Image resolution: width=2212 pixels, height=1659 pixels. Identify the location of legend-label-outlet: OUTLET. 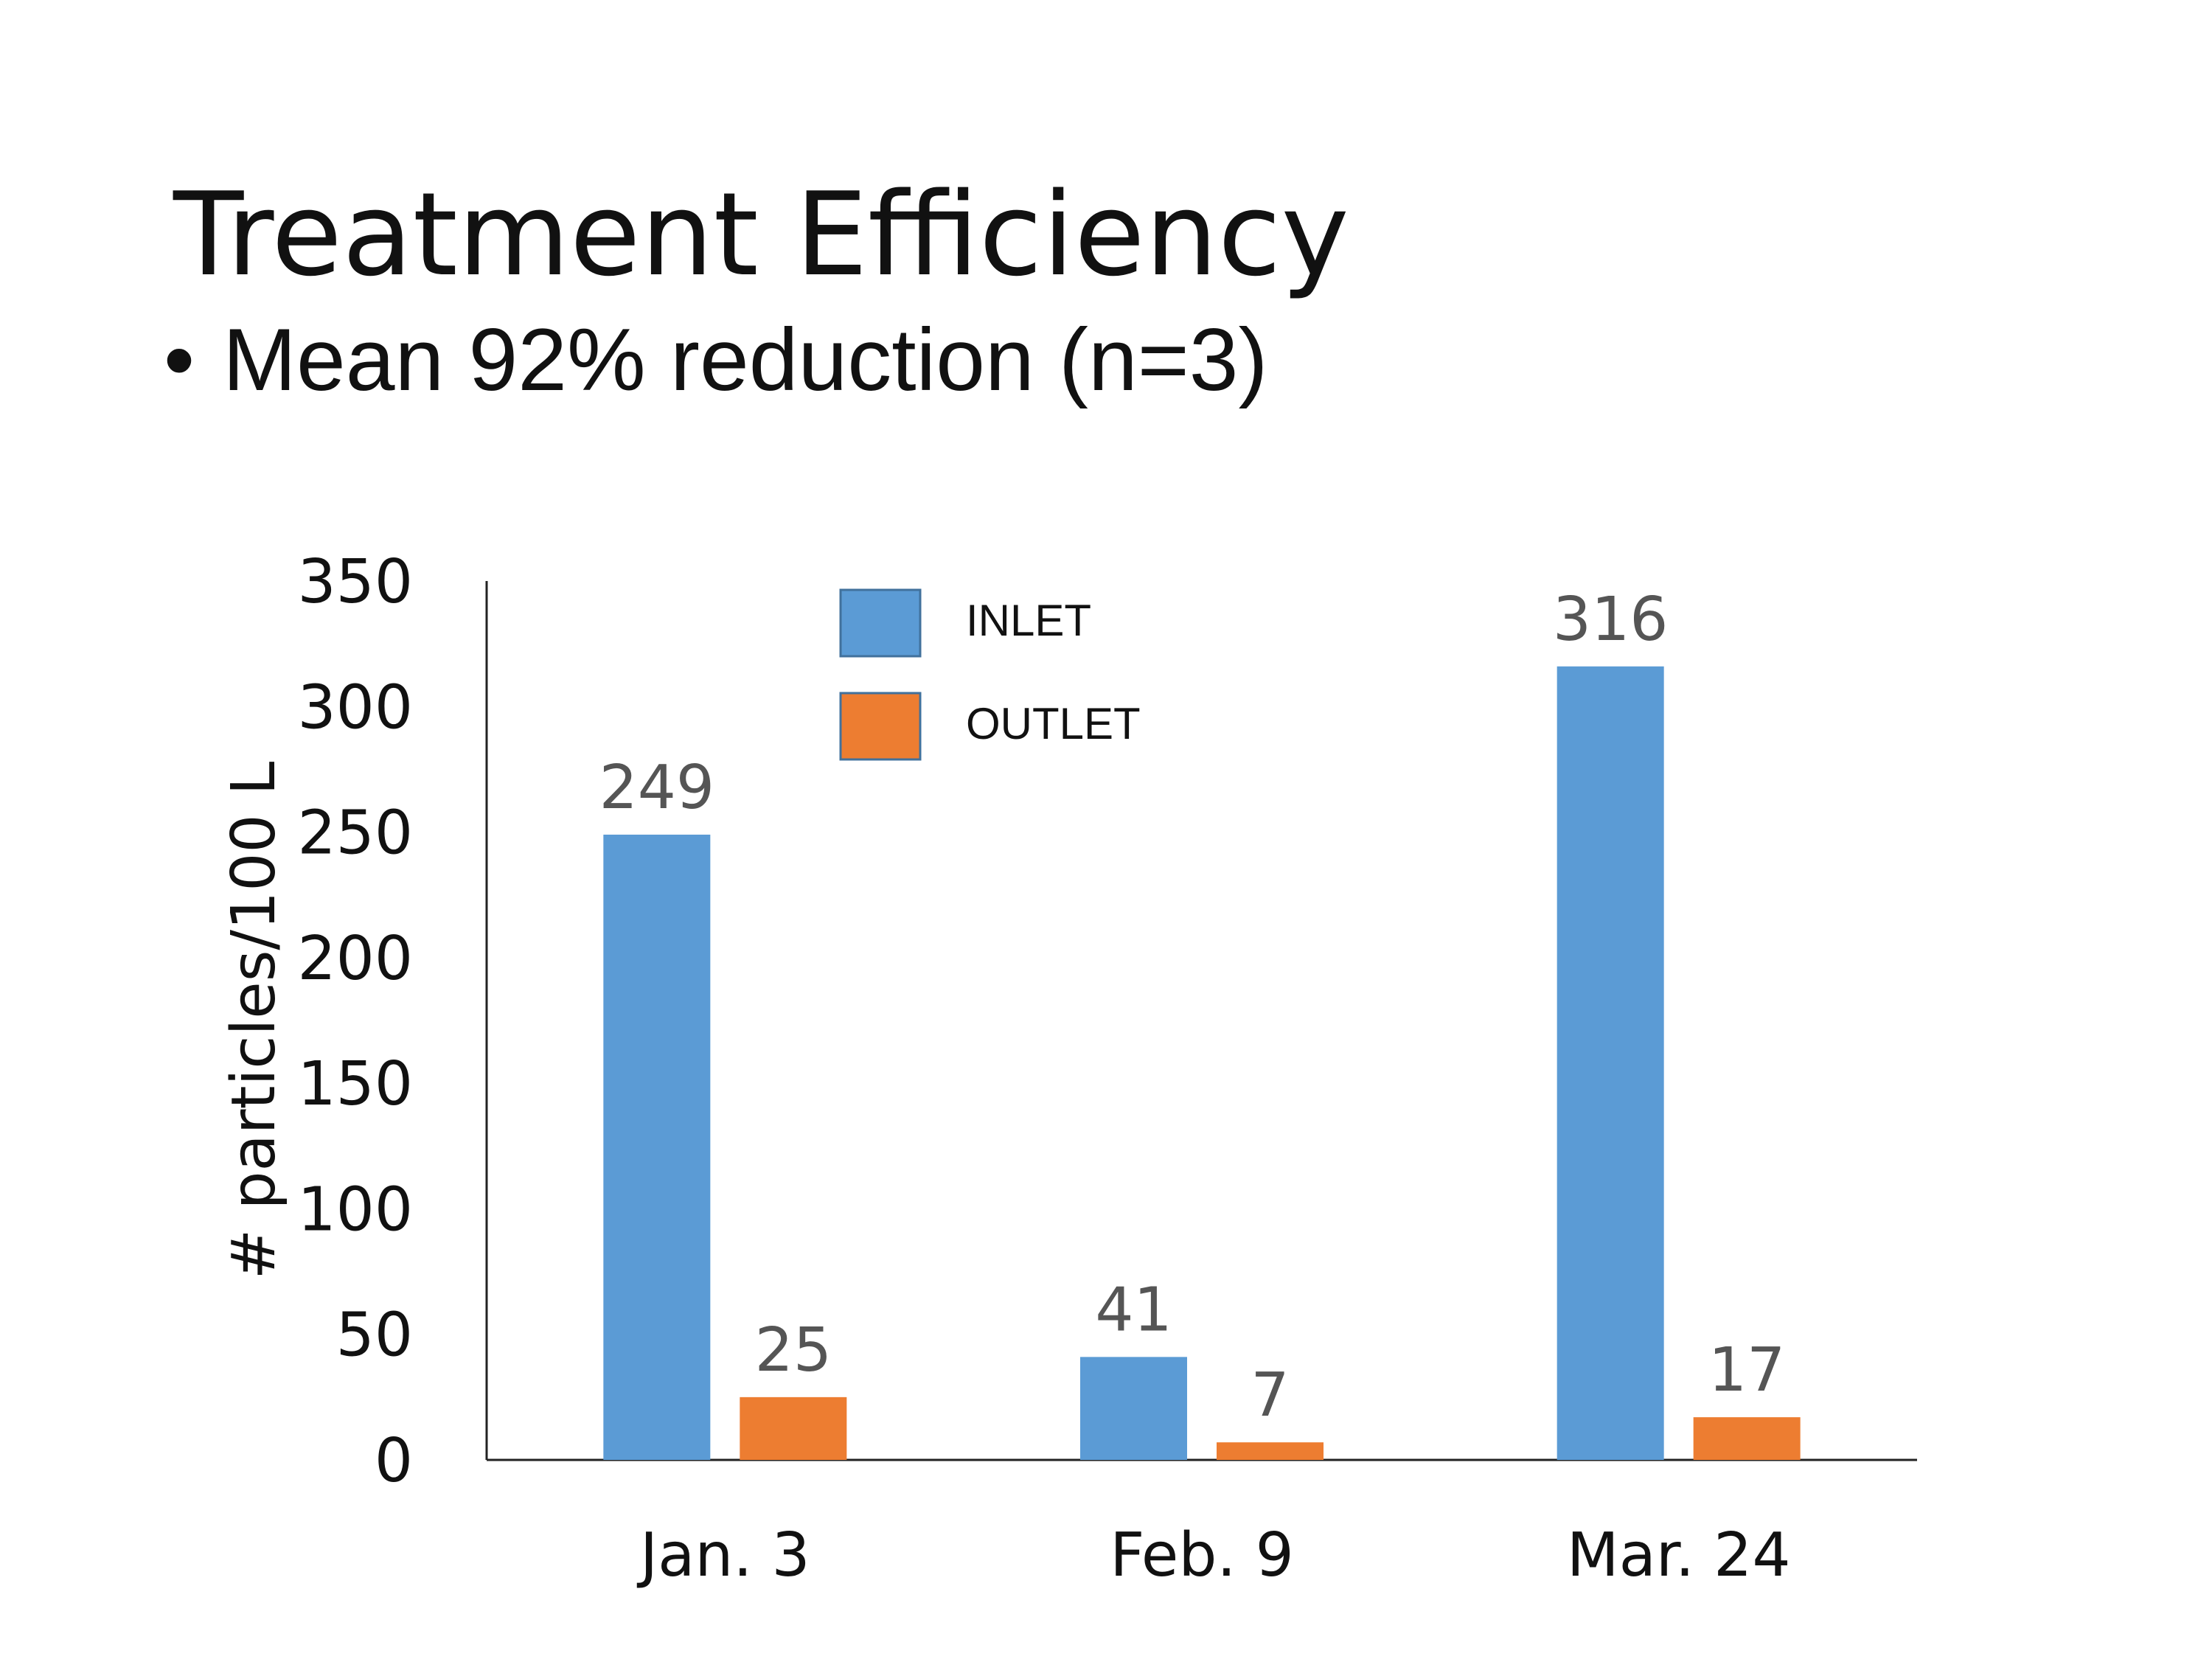
(1053, 723).